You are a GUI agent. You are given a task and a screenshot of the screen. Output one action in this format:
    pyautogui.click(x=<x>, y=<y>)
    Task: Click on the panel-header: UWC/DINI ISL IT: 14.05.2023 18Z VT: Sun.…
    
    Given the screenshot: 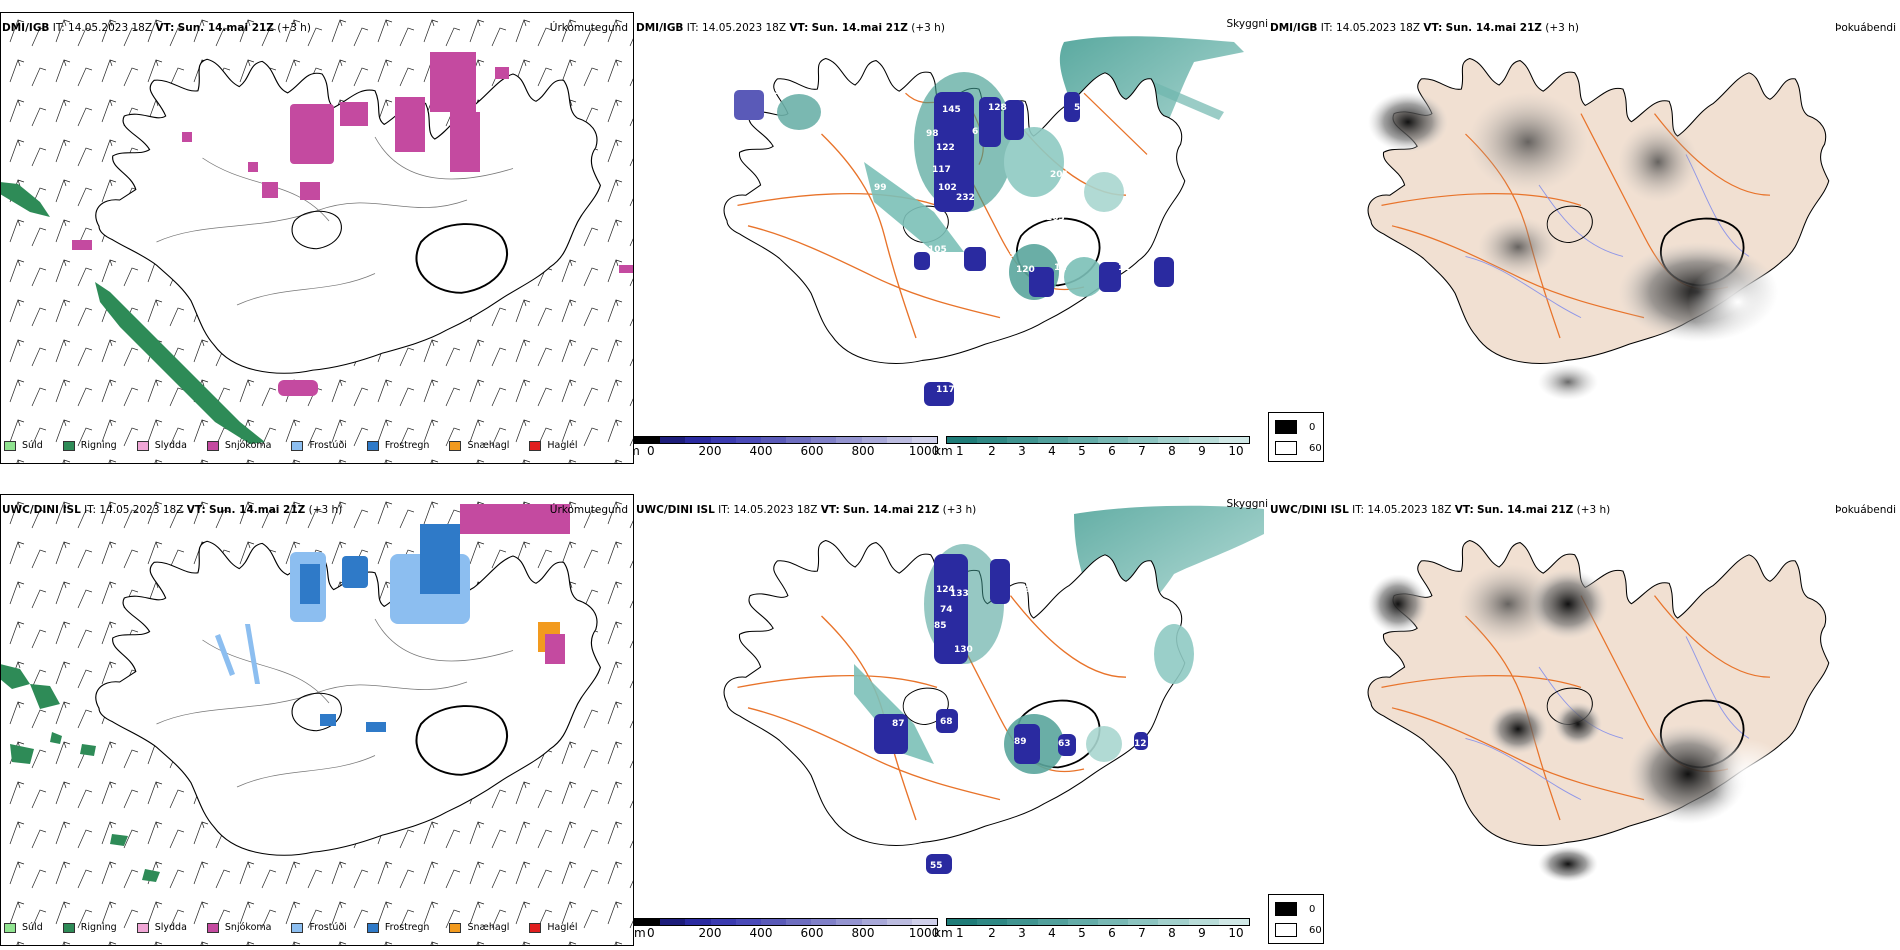 What is the action you would take?
    pyautogui.click(x=172, y=510)
    